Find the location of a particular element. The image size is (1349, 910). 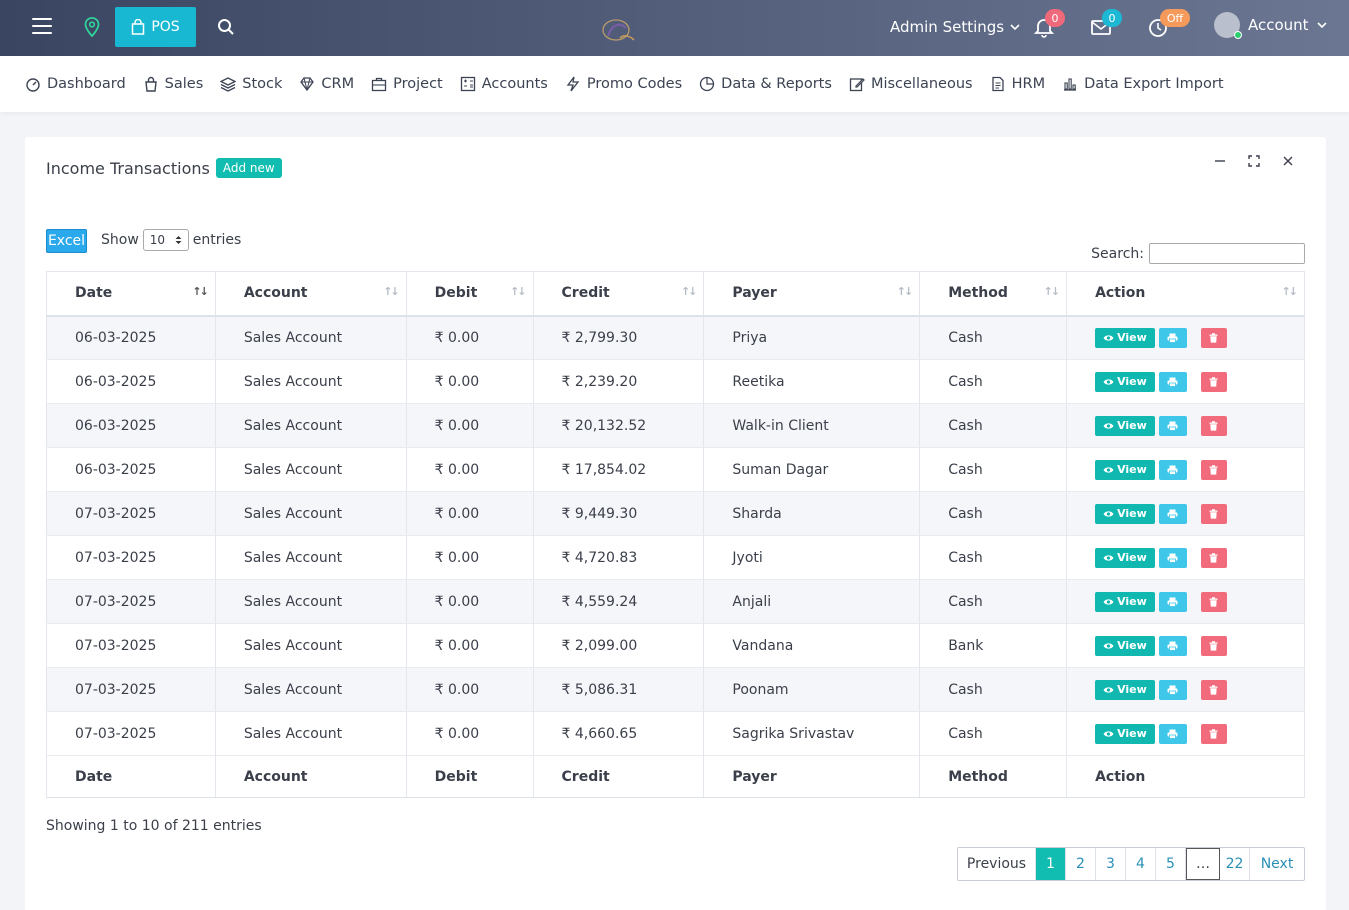

row-actions: View is located at coordinates (1199, 425).